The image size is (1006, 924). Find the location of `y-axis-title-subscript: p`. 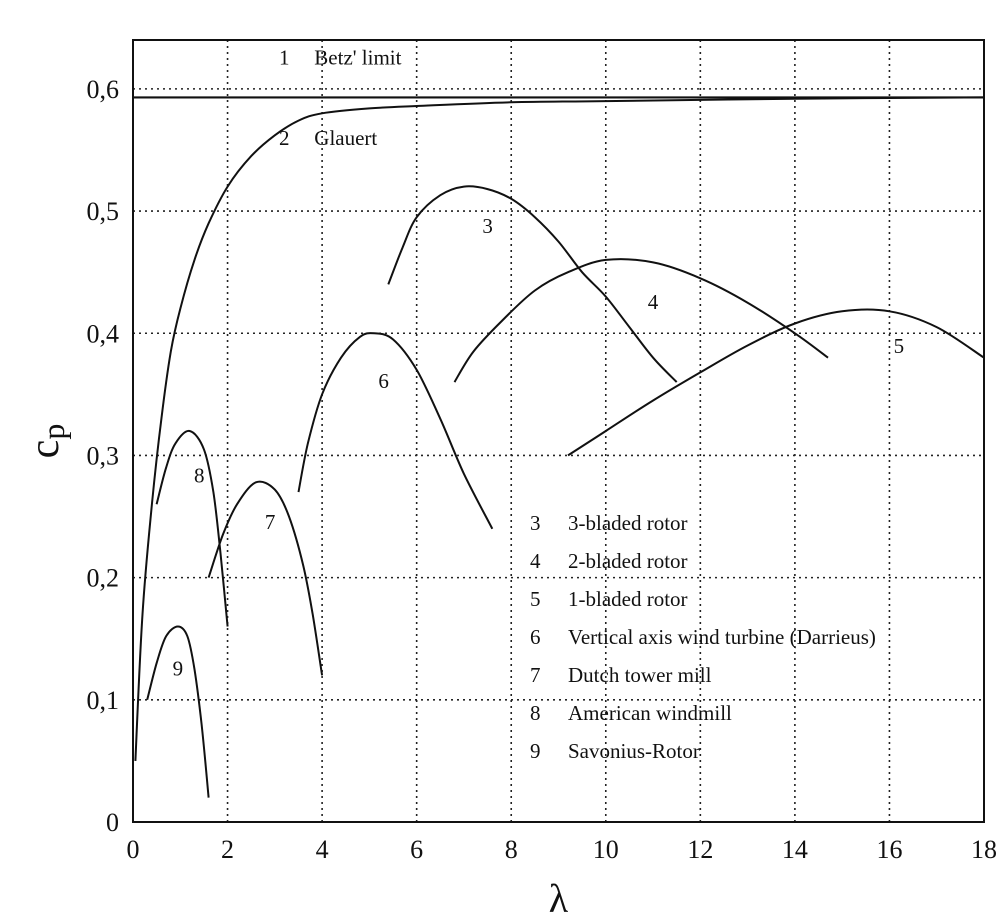

y-axis-title-subscript: p is located at coordinates (53, 432).